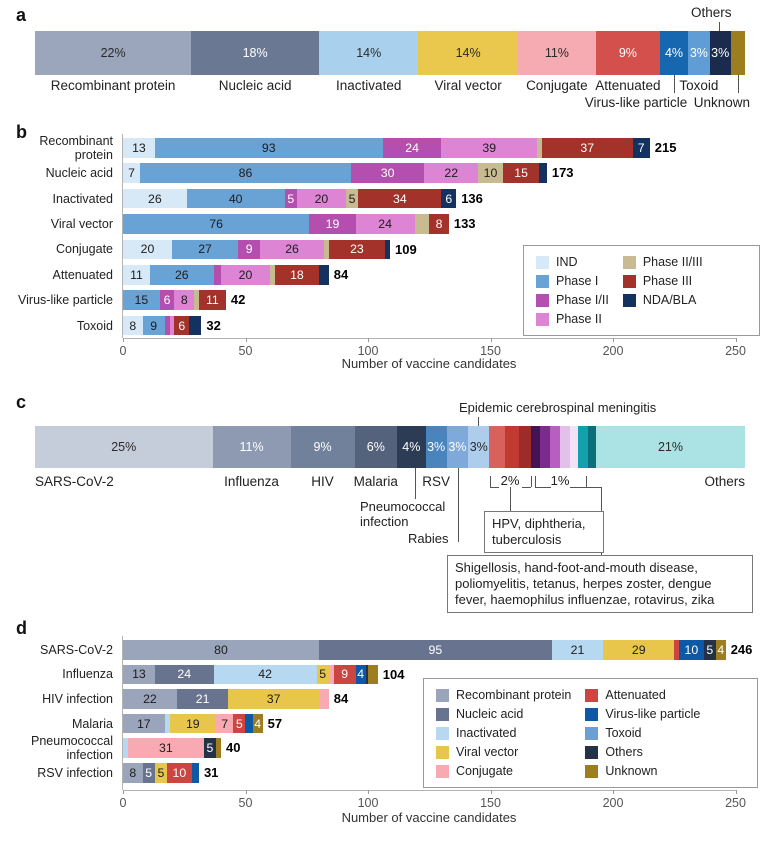 The width and height of the screenshot is (767, 848). I want to click on segment-value: 37, so click(273, 698).